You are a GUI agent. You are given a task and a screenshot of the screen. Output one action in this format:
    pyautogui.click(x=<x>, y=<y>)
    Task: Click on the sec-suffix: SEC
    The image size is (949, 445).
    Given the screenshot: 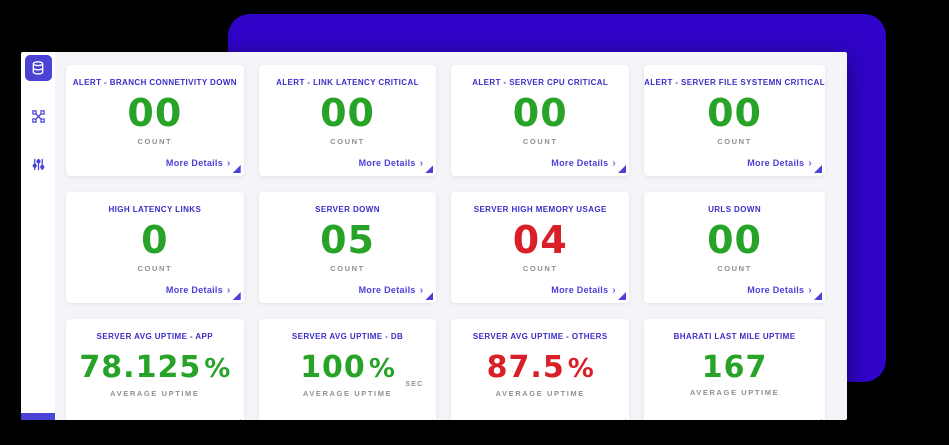 What is the action you would take?
    pyautogui.click(x=414, y=384)
    